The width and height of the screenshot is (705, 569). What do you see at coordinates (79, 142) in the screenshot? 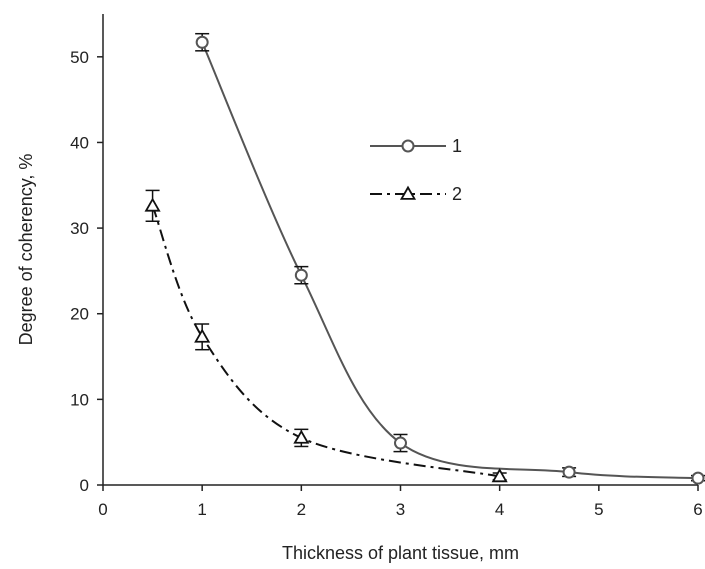
I see `y-tick-label: 40` at bounding box center [79, 142].